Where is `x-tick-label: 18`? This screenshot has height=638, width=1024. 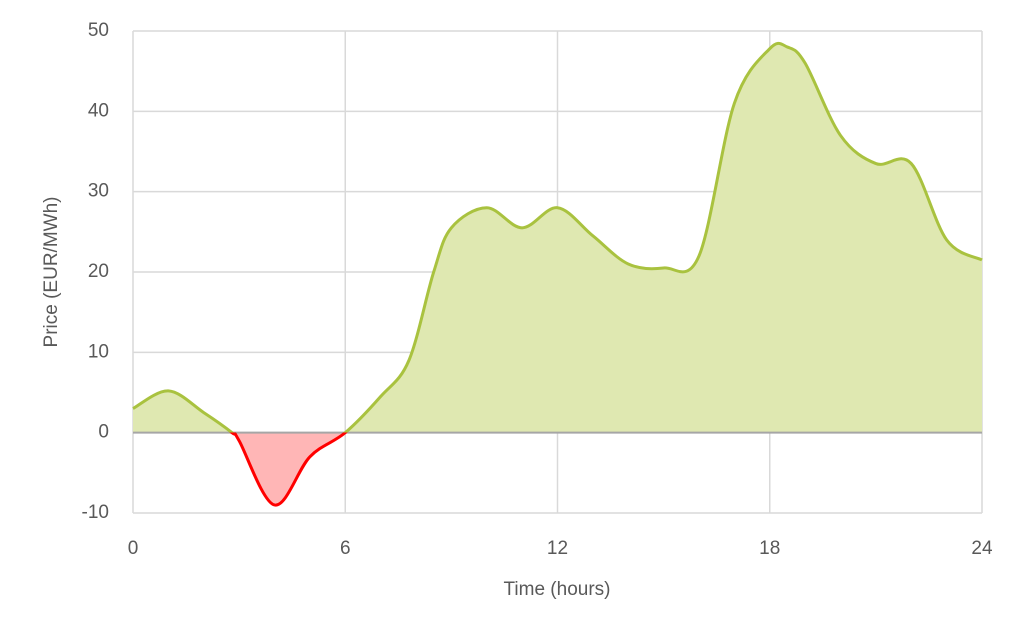
x-tick-label: 18 is located at coordinates (769, 548).